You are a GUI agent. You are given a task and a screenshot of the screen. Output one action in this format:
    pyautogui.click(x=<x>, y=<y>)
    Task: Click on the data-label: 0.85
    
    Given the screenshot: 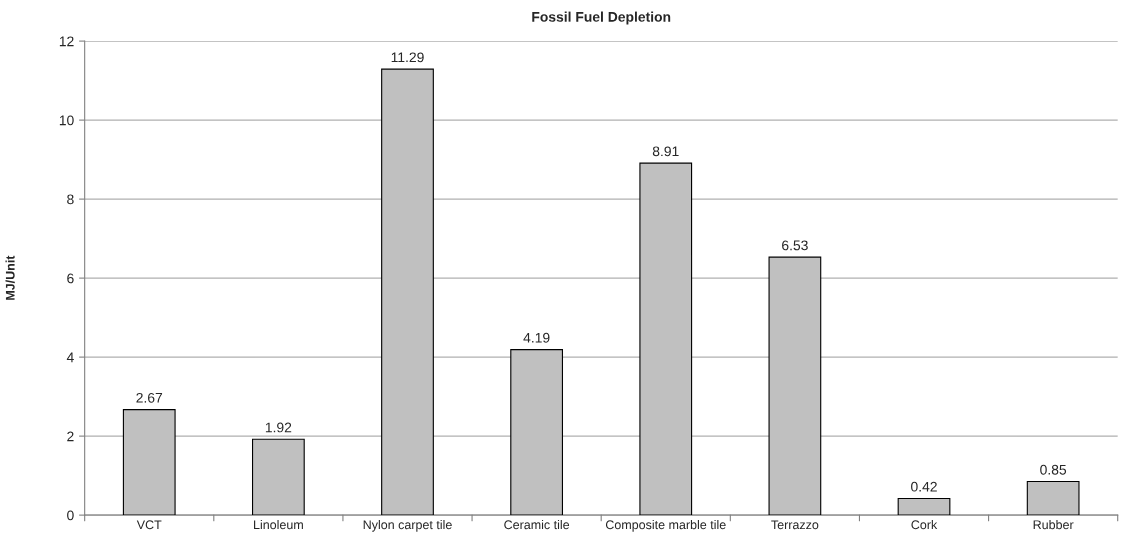 What is the action you would take?
    pyautogui.click(x=1053, y=469)
    